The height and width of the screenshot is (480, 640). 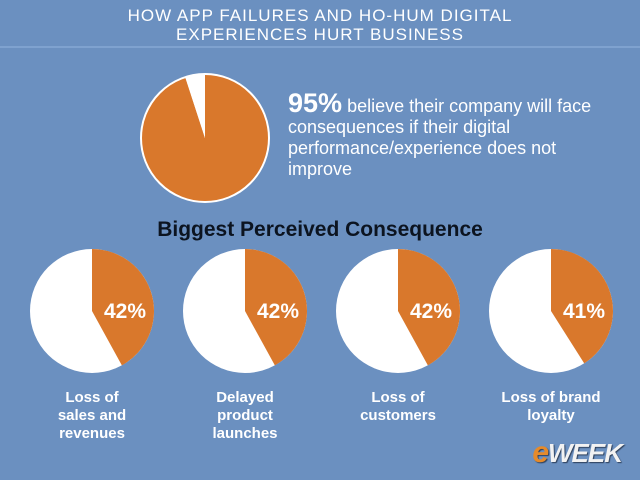 What do you see at coordinates (431, 311) in the screenshot?
I see `pie-3-value-label: 42%` at bounding box center [431, 311].